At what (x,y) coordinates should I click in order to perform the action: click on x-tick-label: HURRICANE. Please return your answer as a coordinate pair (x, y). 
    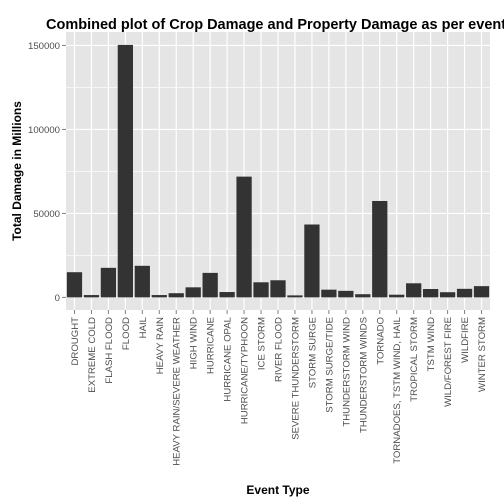
    Looking at the image, I should click on (211, 345).